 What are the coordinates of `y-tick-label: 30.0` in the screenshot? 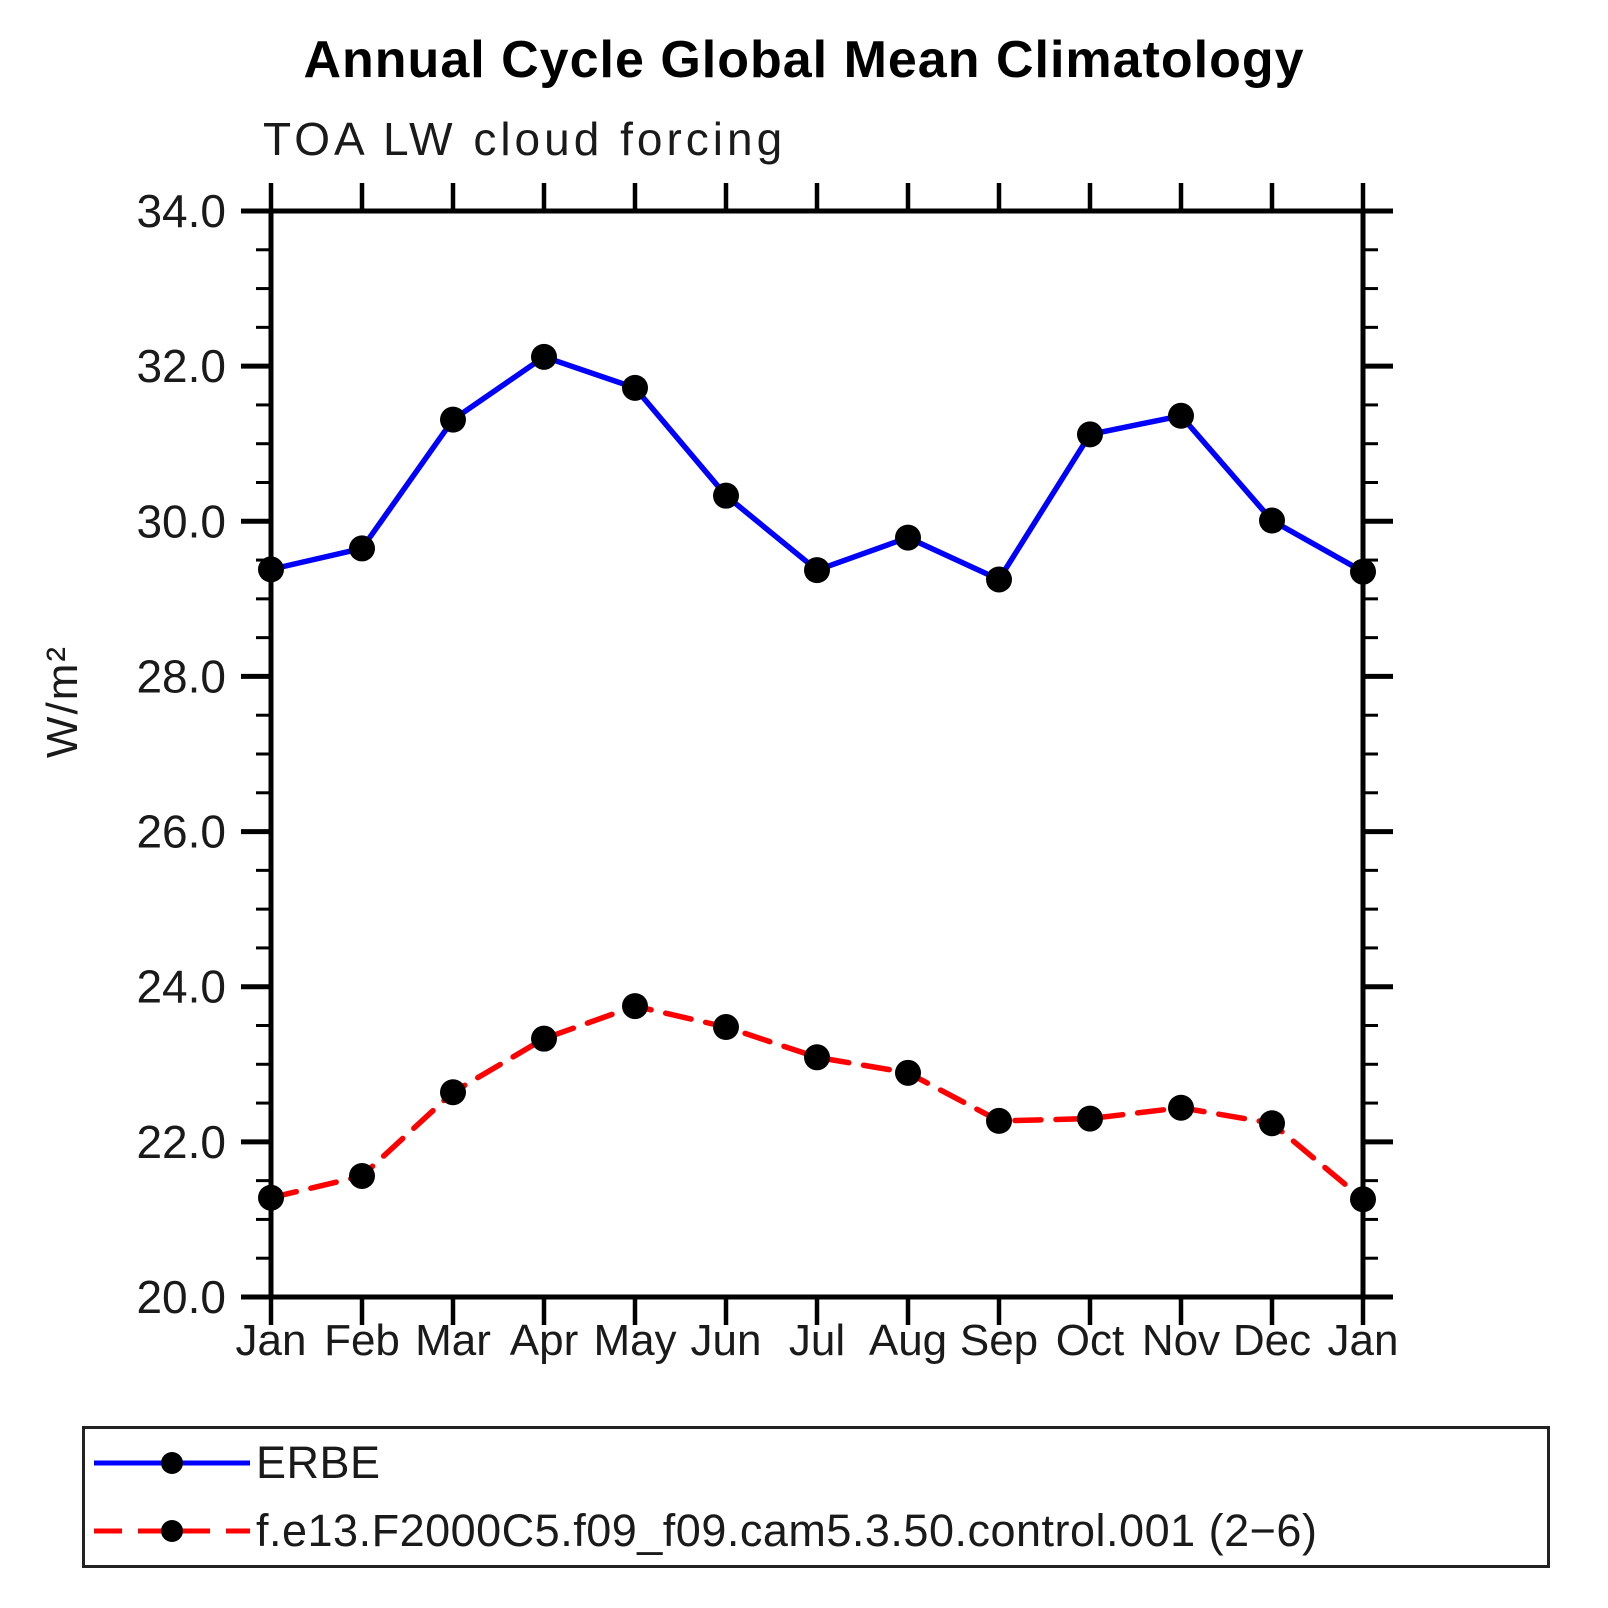 It's located at (181, 521).